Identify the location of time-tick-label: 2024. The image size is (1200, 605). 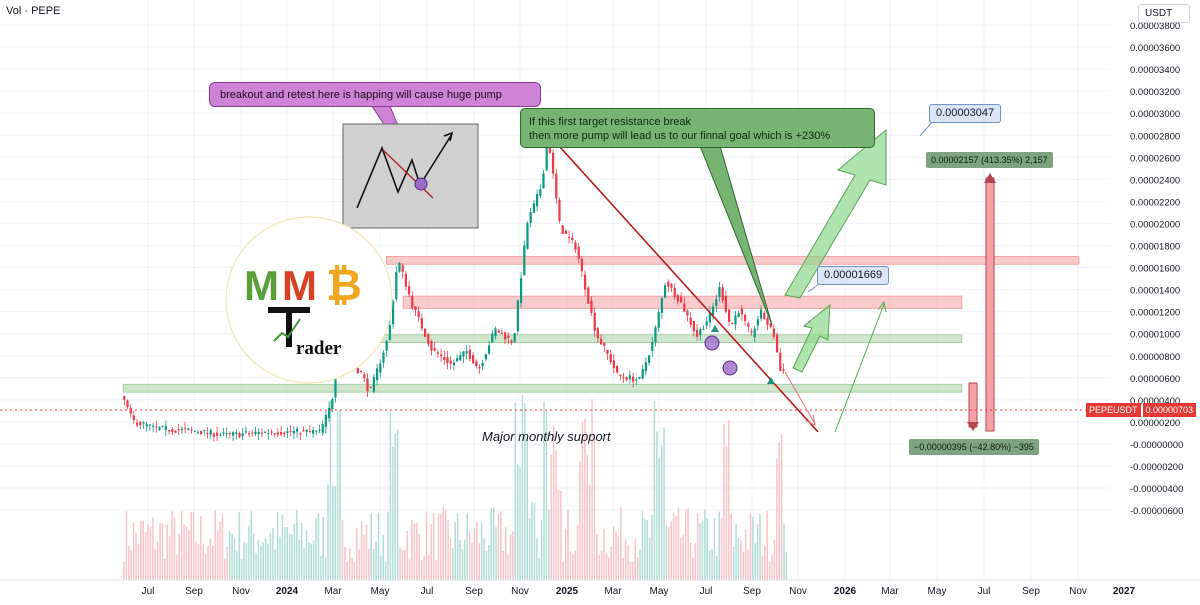
(287, 591).